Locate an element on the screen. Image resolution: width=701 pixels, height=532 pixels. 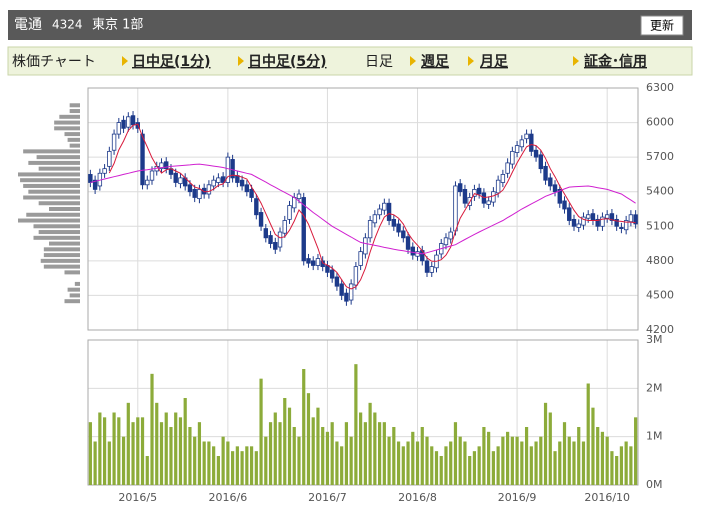
header-bar is located at coordinates (350, 25).